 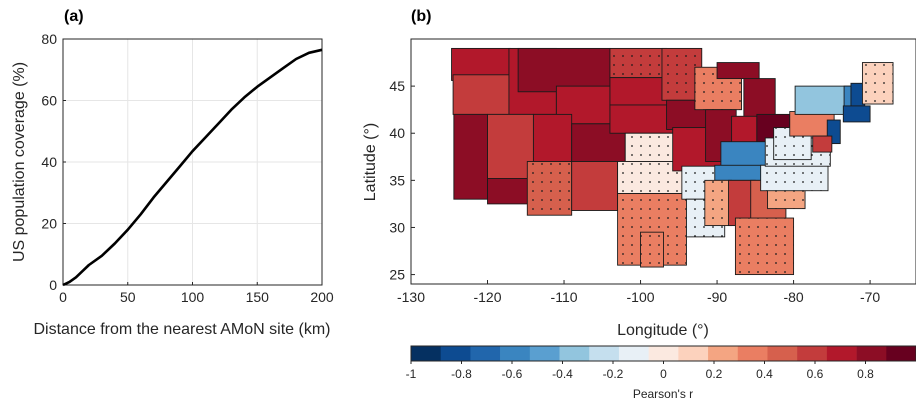 What do you see at coordinates (564, 297) in the screenshot?
I see `panel-b-x-tick-label: -110` at bounding box center [564, 297].